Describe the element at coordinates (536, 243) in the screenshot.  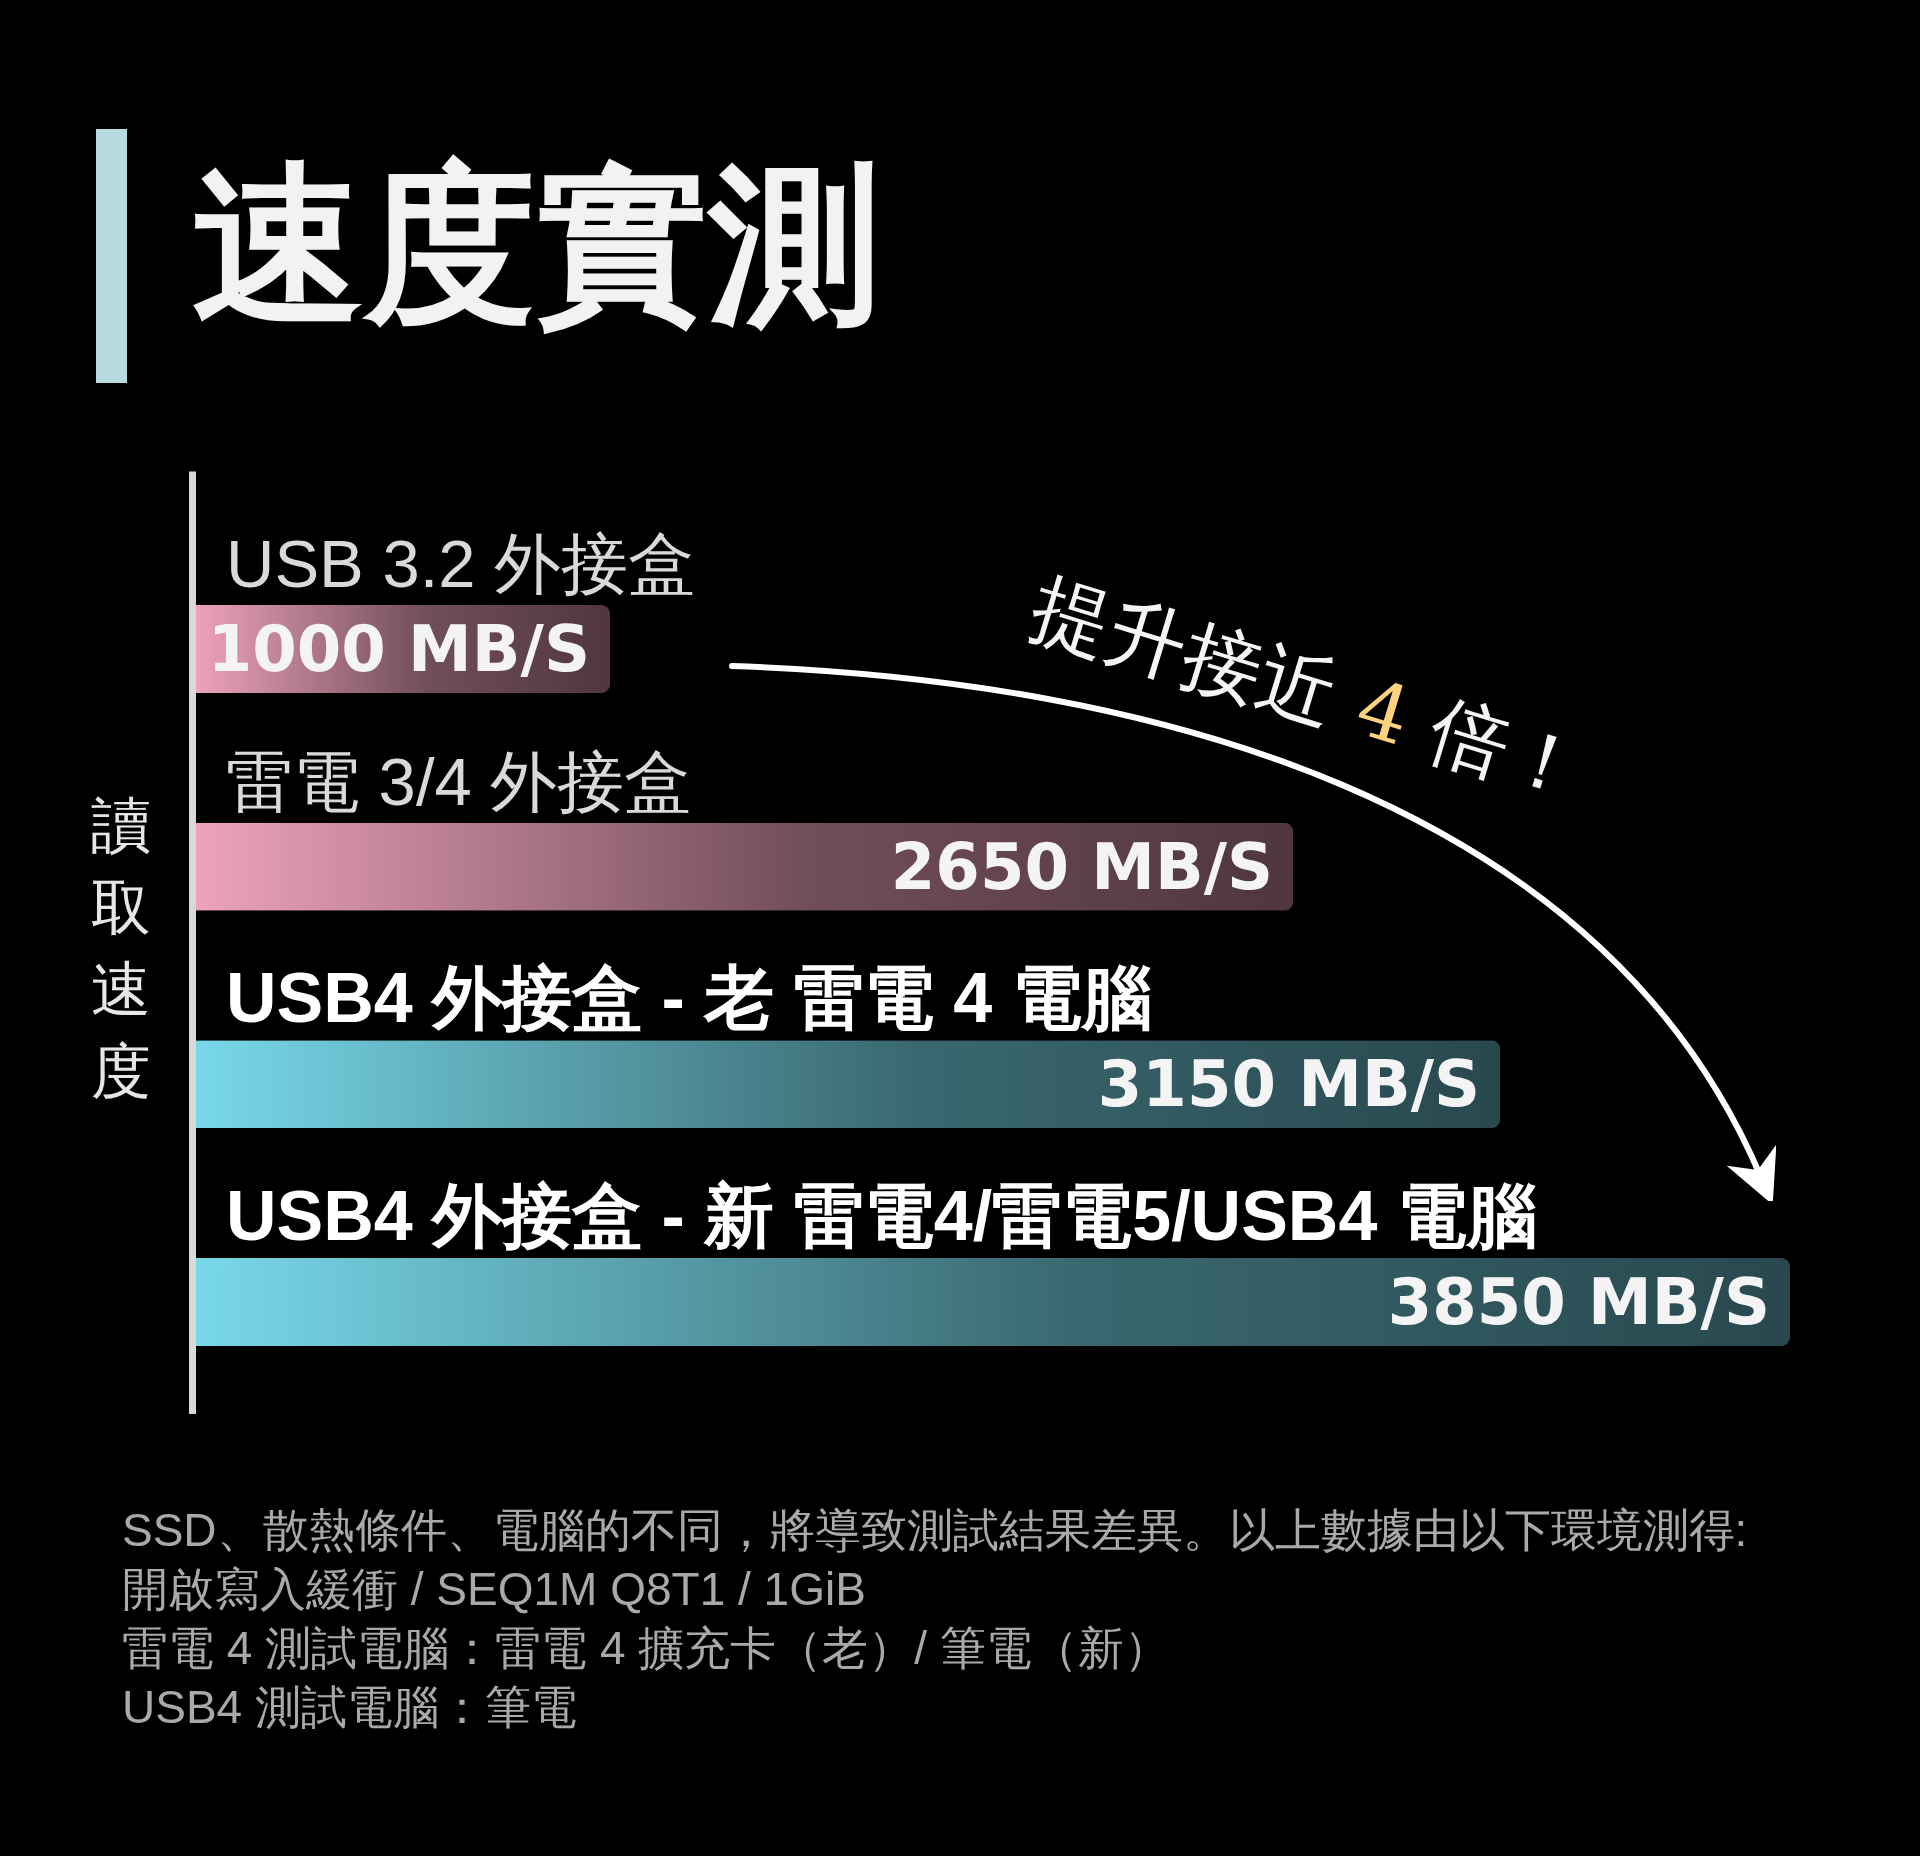
I see `chart-title: 速度實測` at that location.